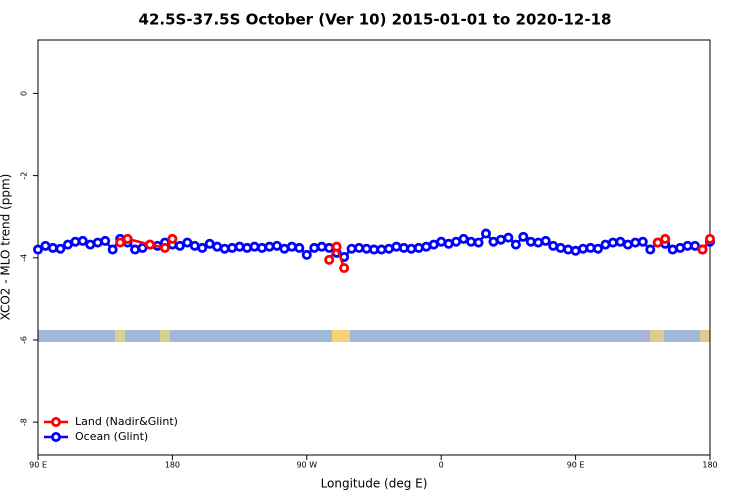 This screenshot has height=500, width=750. I want to click on legend-label: Land (Nadir&Glint), so click(126, 421).